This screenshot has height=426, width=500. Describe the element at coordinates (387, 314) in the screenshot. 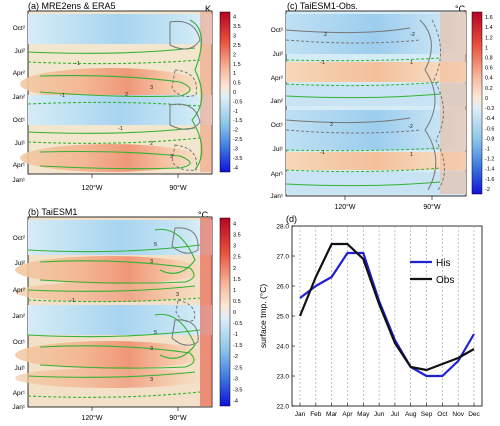

I see `series-line-his` at that location.